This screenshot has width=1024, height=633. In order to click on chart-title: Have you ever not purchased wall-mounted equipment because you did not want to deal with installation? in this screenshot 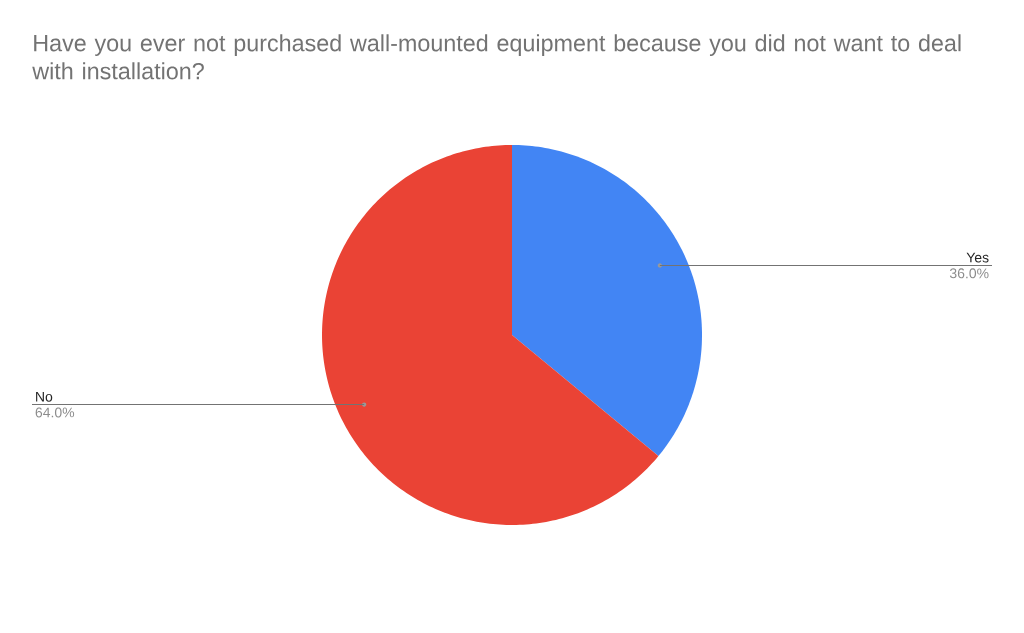, I will do `click(496, 57)`.